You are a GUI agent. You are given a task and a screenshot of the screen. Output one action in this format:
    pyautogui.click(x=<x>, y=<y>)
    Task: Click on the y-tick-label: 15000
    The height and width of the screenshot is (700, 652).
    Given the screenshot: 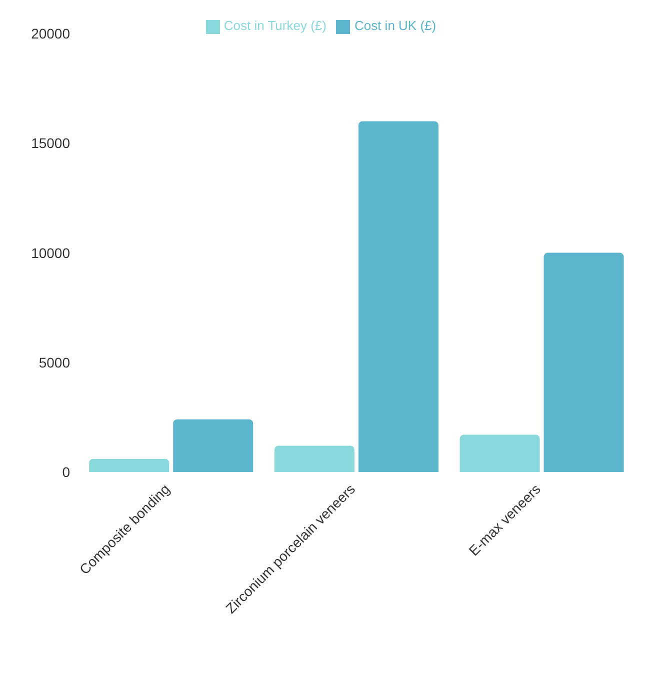 What is the action you would take?
    pyautogui.click(x=50, y=143)
    